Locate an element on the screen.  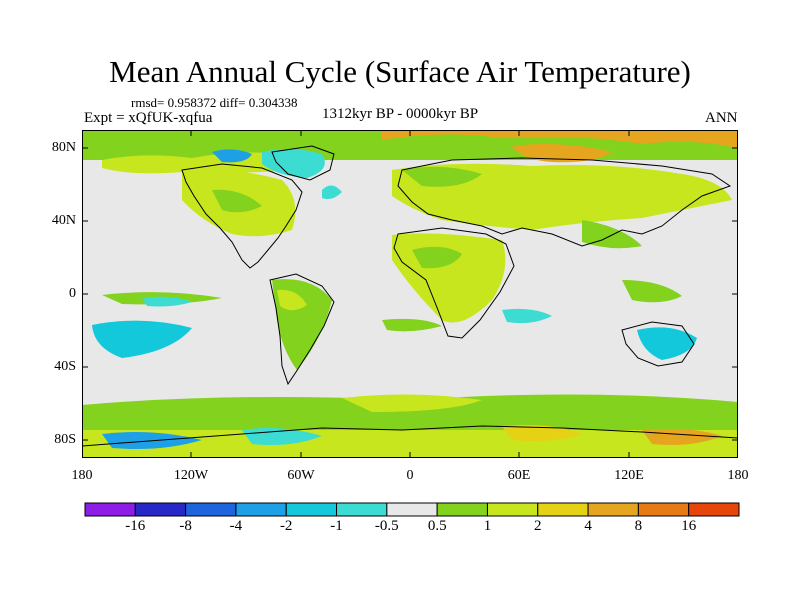
lon-label-0: 0 is located at coordinates (410, 475).